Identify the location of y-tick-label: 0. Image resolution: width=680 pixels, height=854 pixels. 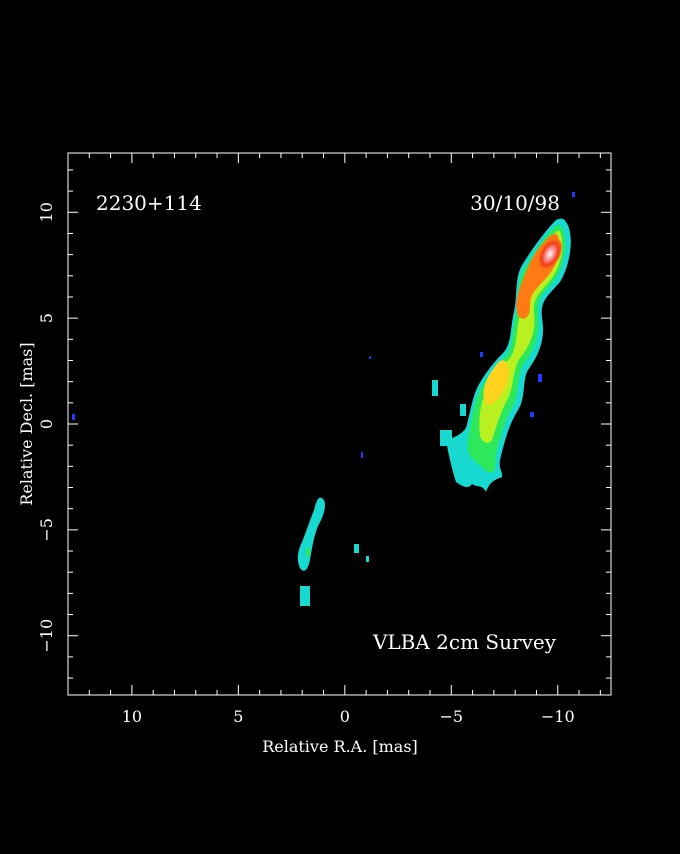
(46, 424).